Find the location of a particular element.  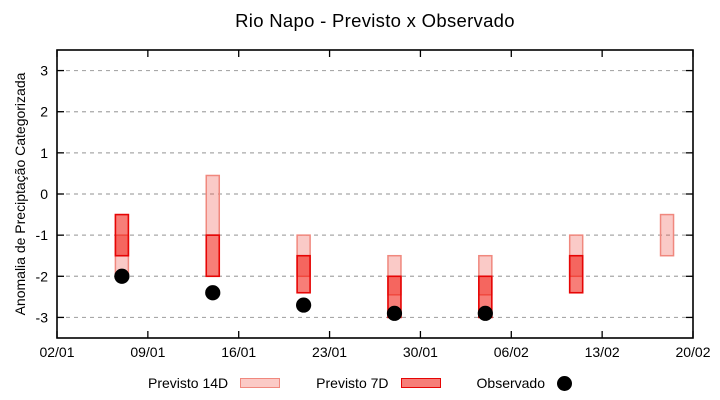

y-tick-label: -2 is located at coordinates (42, 276).